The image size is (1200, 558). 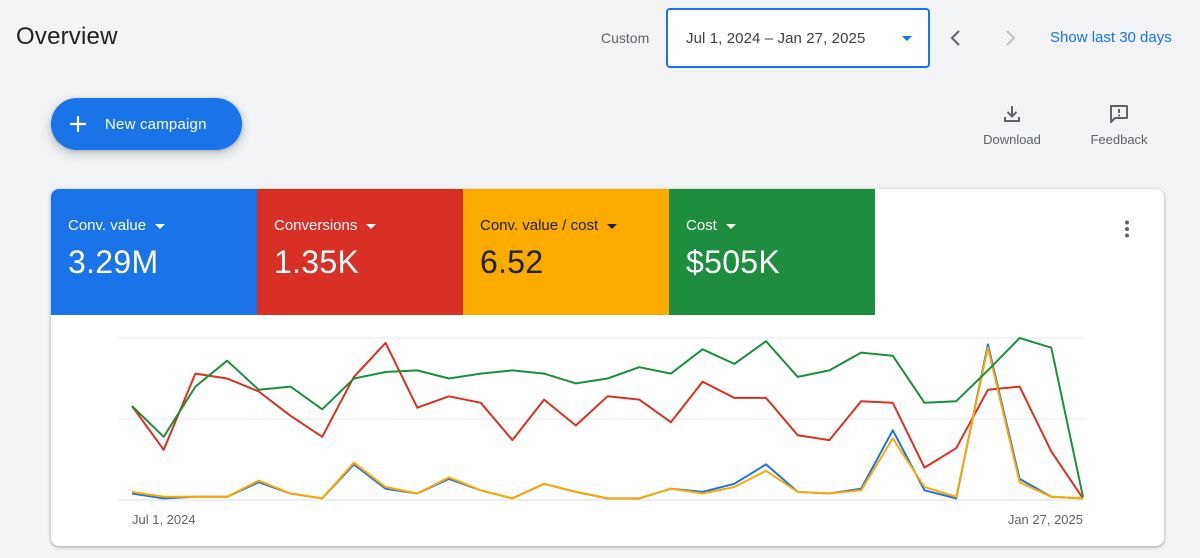 I want to click on date-range-type-label: Custom, so click(x=625, y=38).